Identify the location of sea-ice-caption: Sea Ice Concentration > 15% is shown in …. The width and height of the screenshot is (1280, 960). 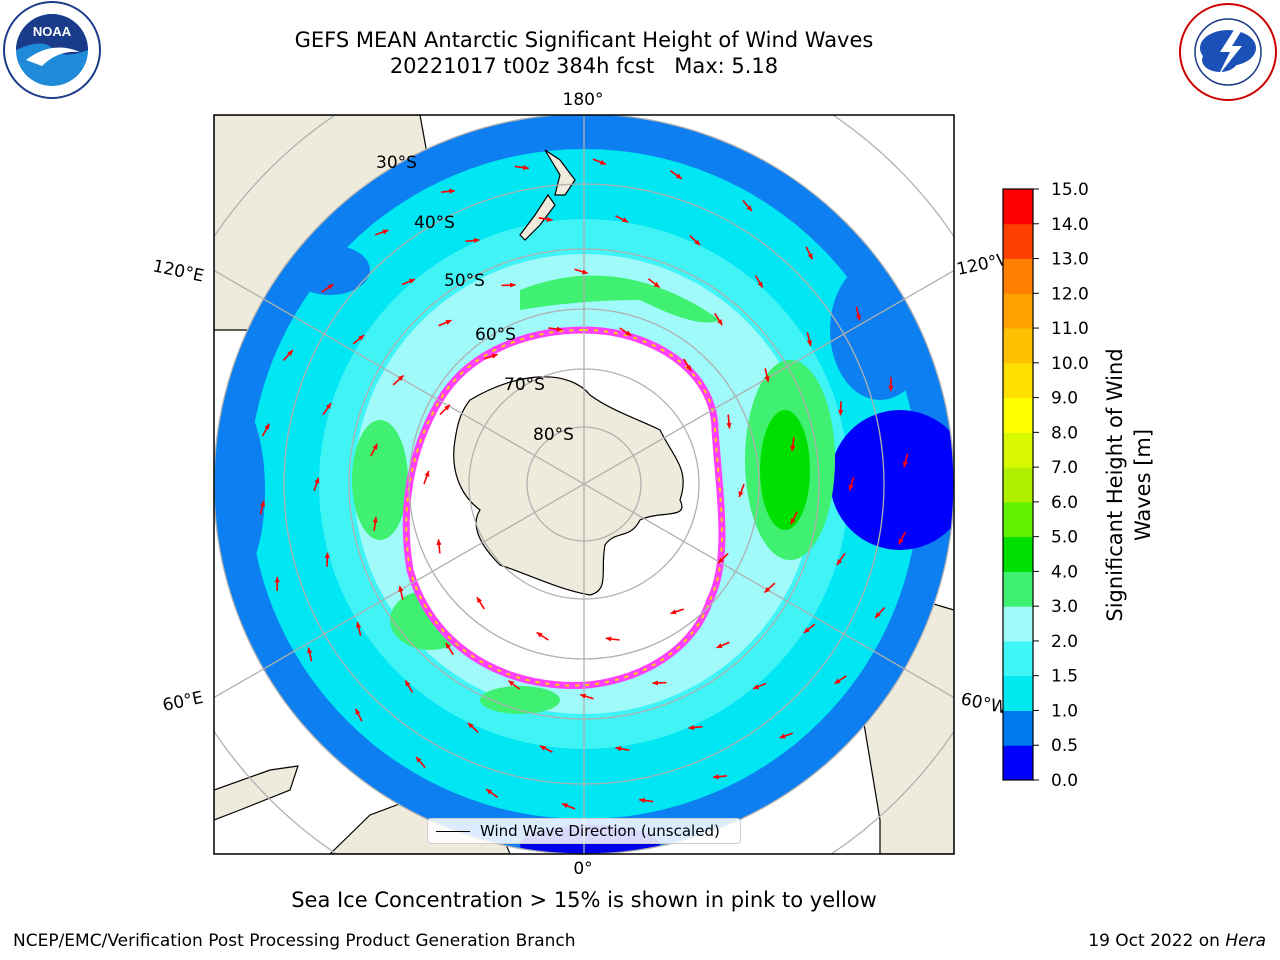
(584, 900).